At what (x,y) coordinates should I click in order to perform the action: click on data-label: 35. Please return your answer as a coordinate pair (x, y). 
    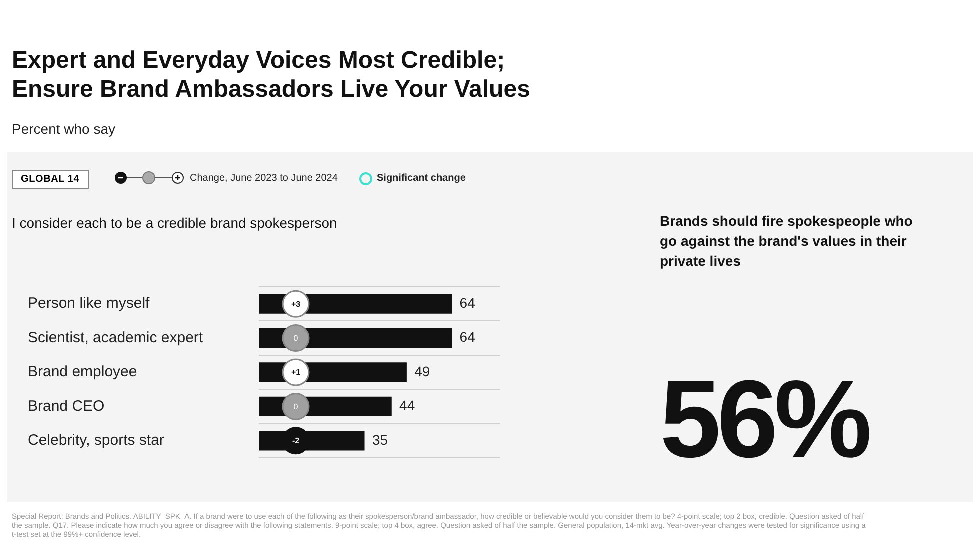
    Looking at the image, I should click on (380, 440).